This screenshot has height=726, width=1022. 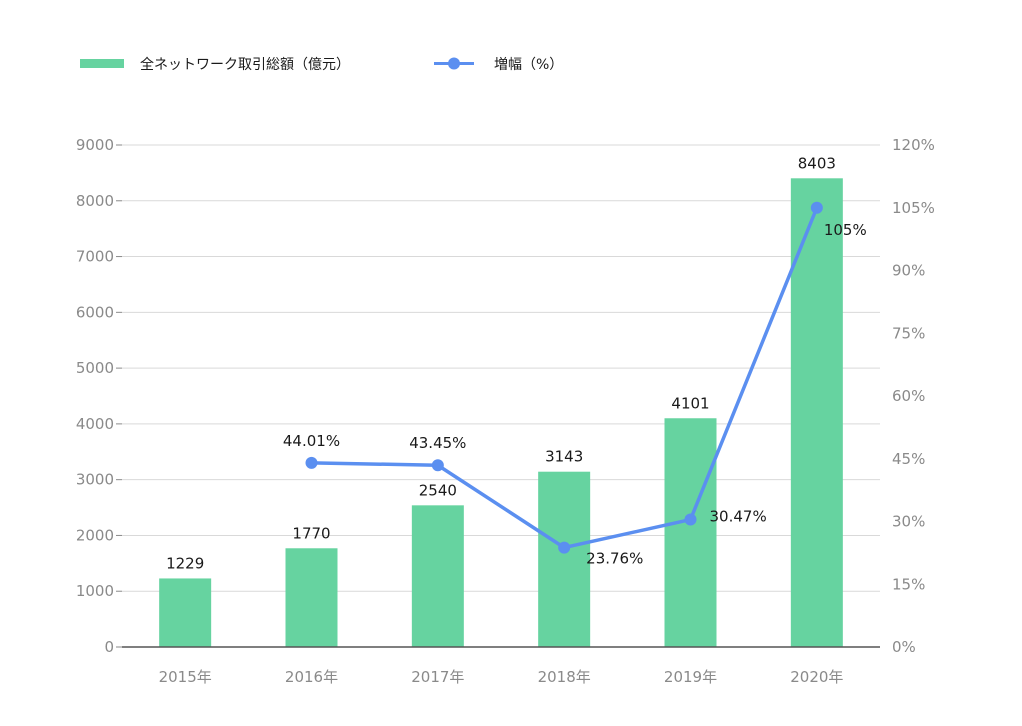 I want to click on legend-bar-label: 全ネットワーク取引総額（億元）, so click(x=245, y=64).